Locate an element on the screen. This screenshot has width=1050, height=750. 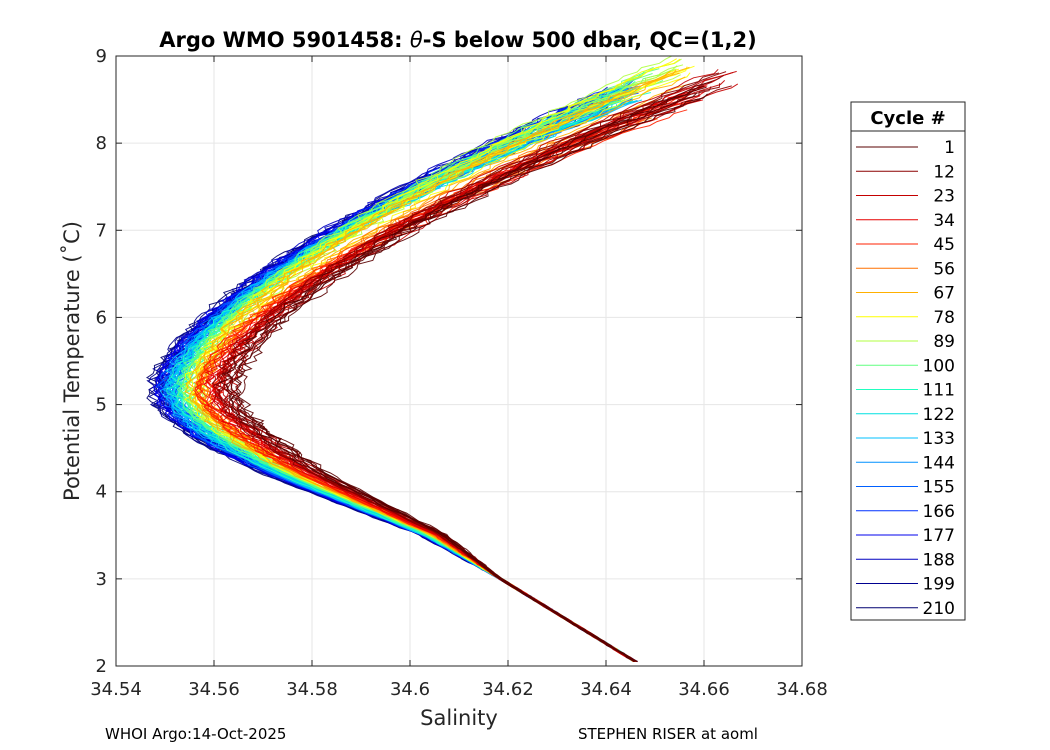
y-tick-label: 2 is located at coordinates (101, 666).